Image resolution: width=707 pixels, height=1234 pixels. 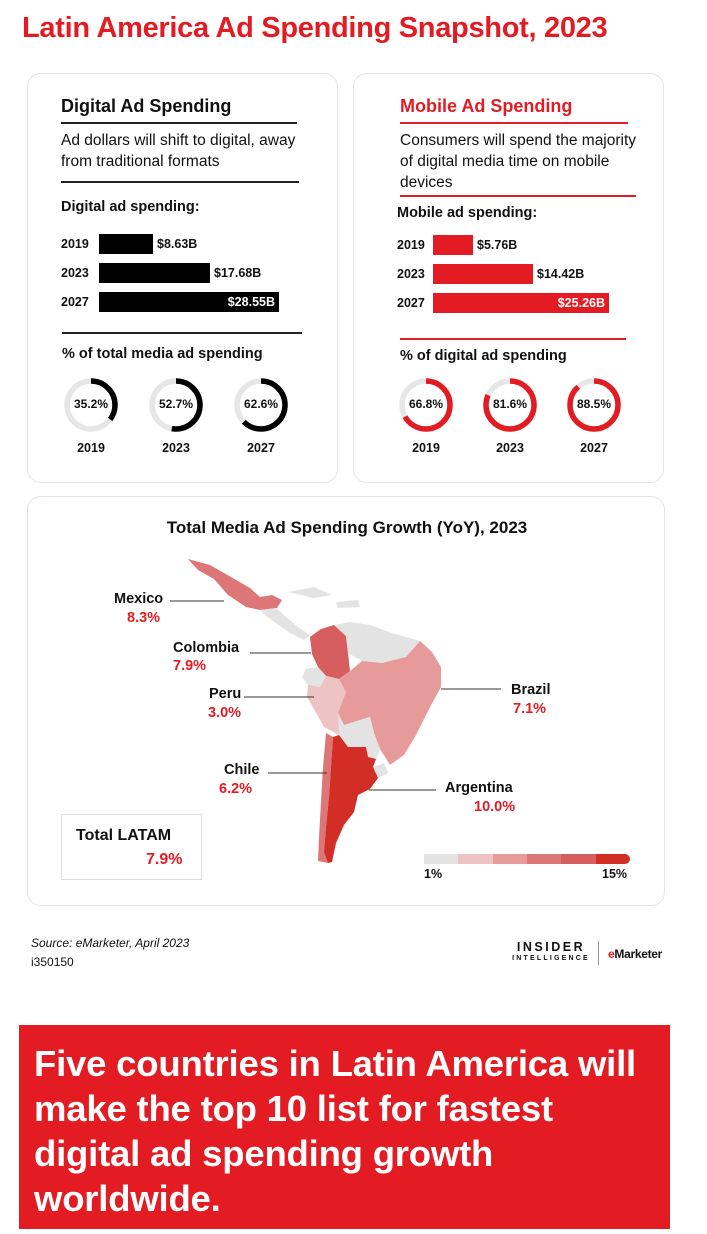 I want to click on country-label-argentina: Argentina, so click(x=479, y=788).